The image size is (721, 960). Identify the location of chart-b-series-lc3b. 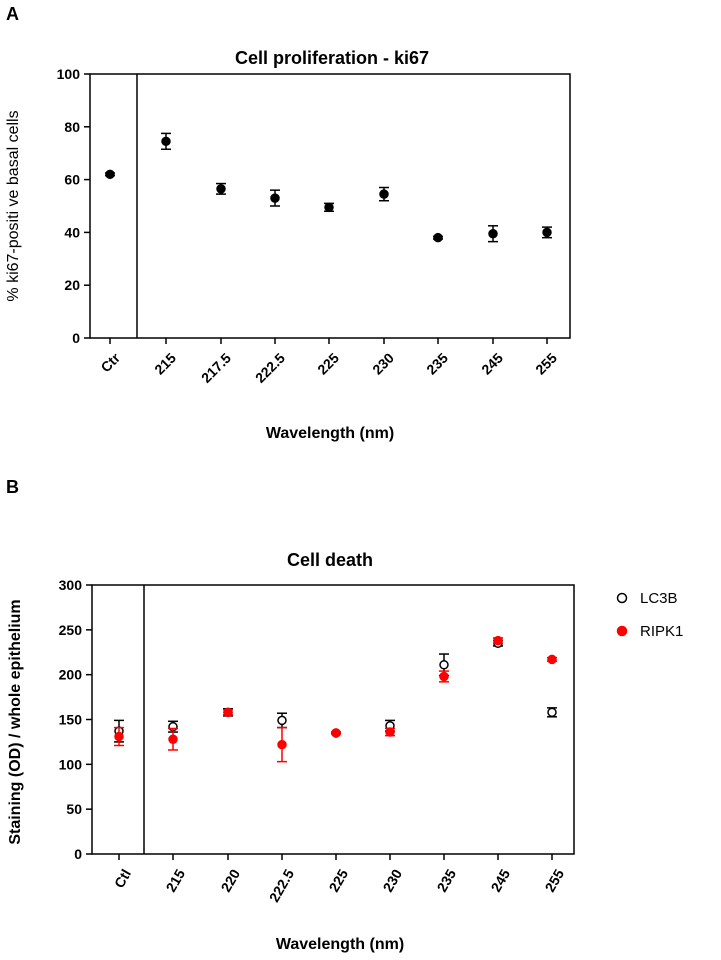
(335, 690).